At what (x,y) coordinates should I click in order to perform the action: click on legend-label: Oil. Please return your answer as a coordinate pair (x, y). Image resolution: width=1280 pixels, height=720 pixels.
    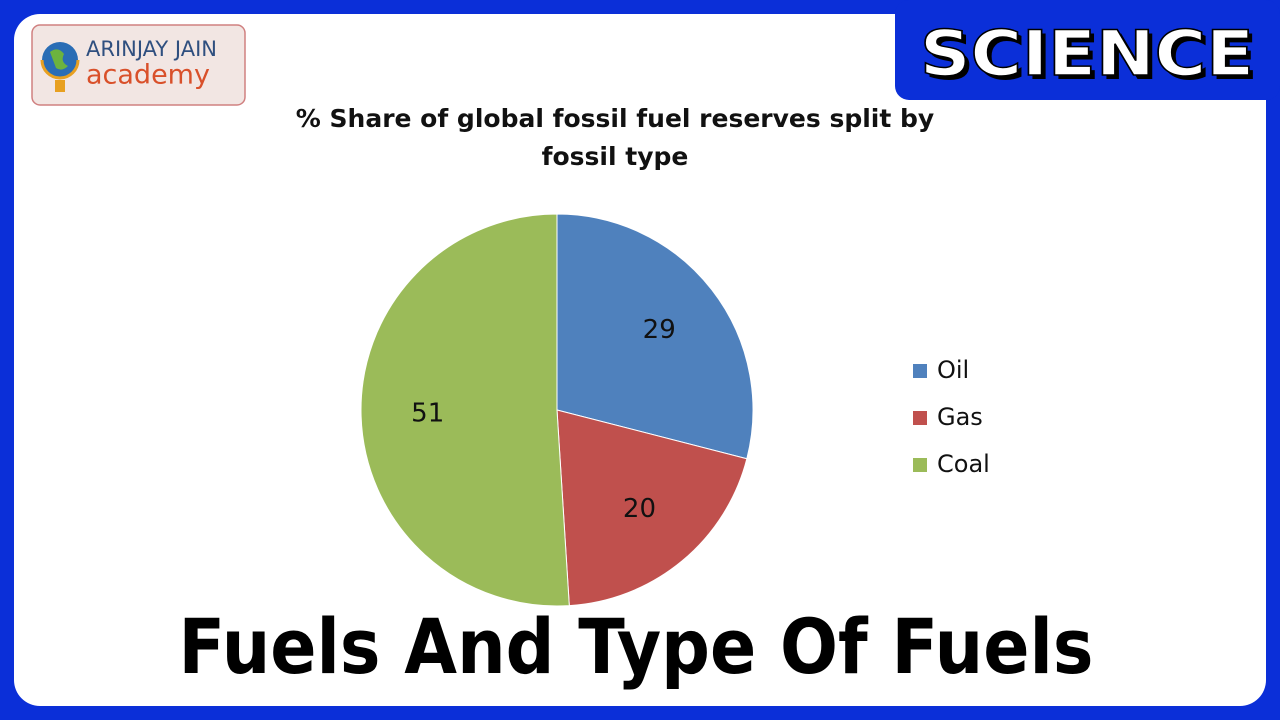
    Looking at the image, I should click on (953, 370).